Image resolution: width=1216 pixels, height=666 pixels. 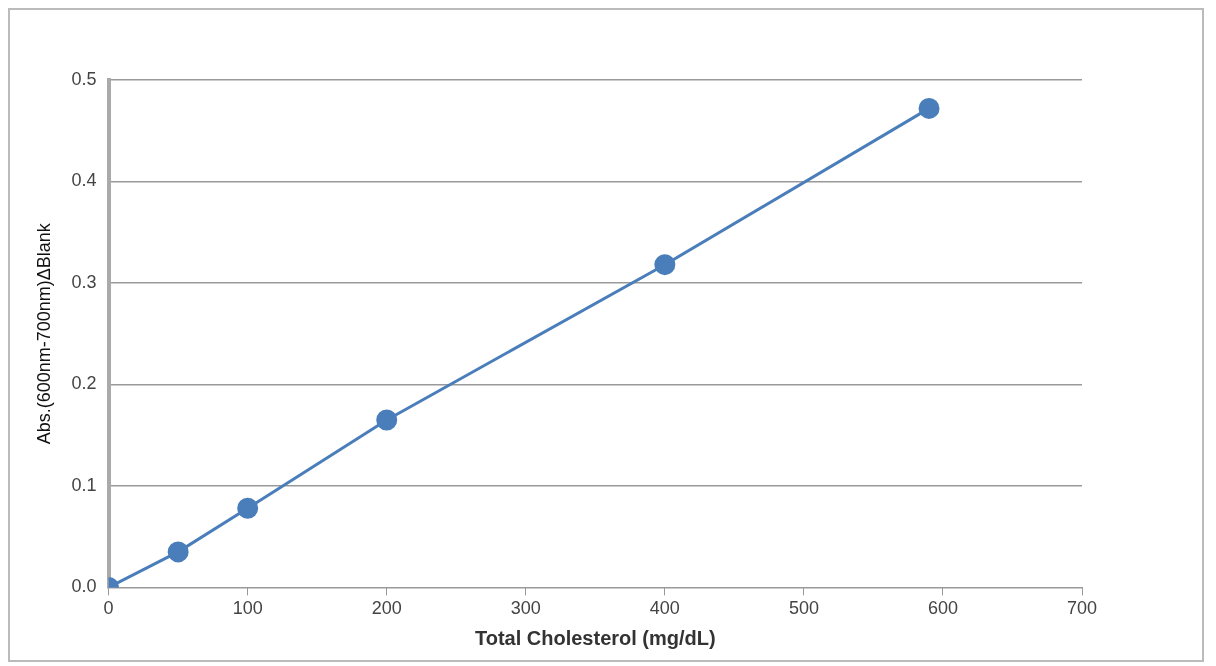 I want to click on y-tick-label: 0.2, so click(x=84, y=383).